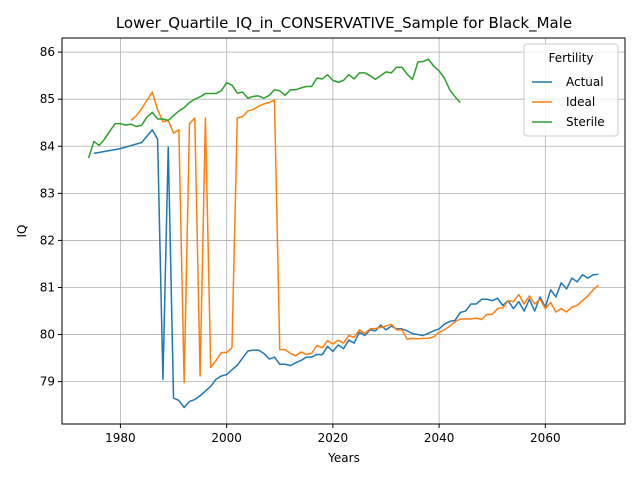 The height and width of the screenshot is (480, 640). What do you see at coordinates (51, 217) in the screenshot?
I see `y-axis: 79 80 81 82 83 84 85 86` at bounding box center [51, 217].